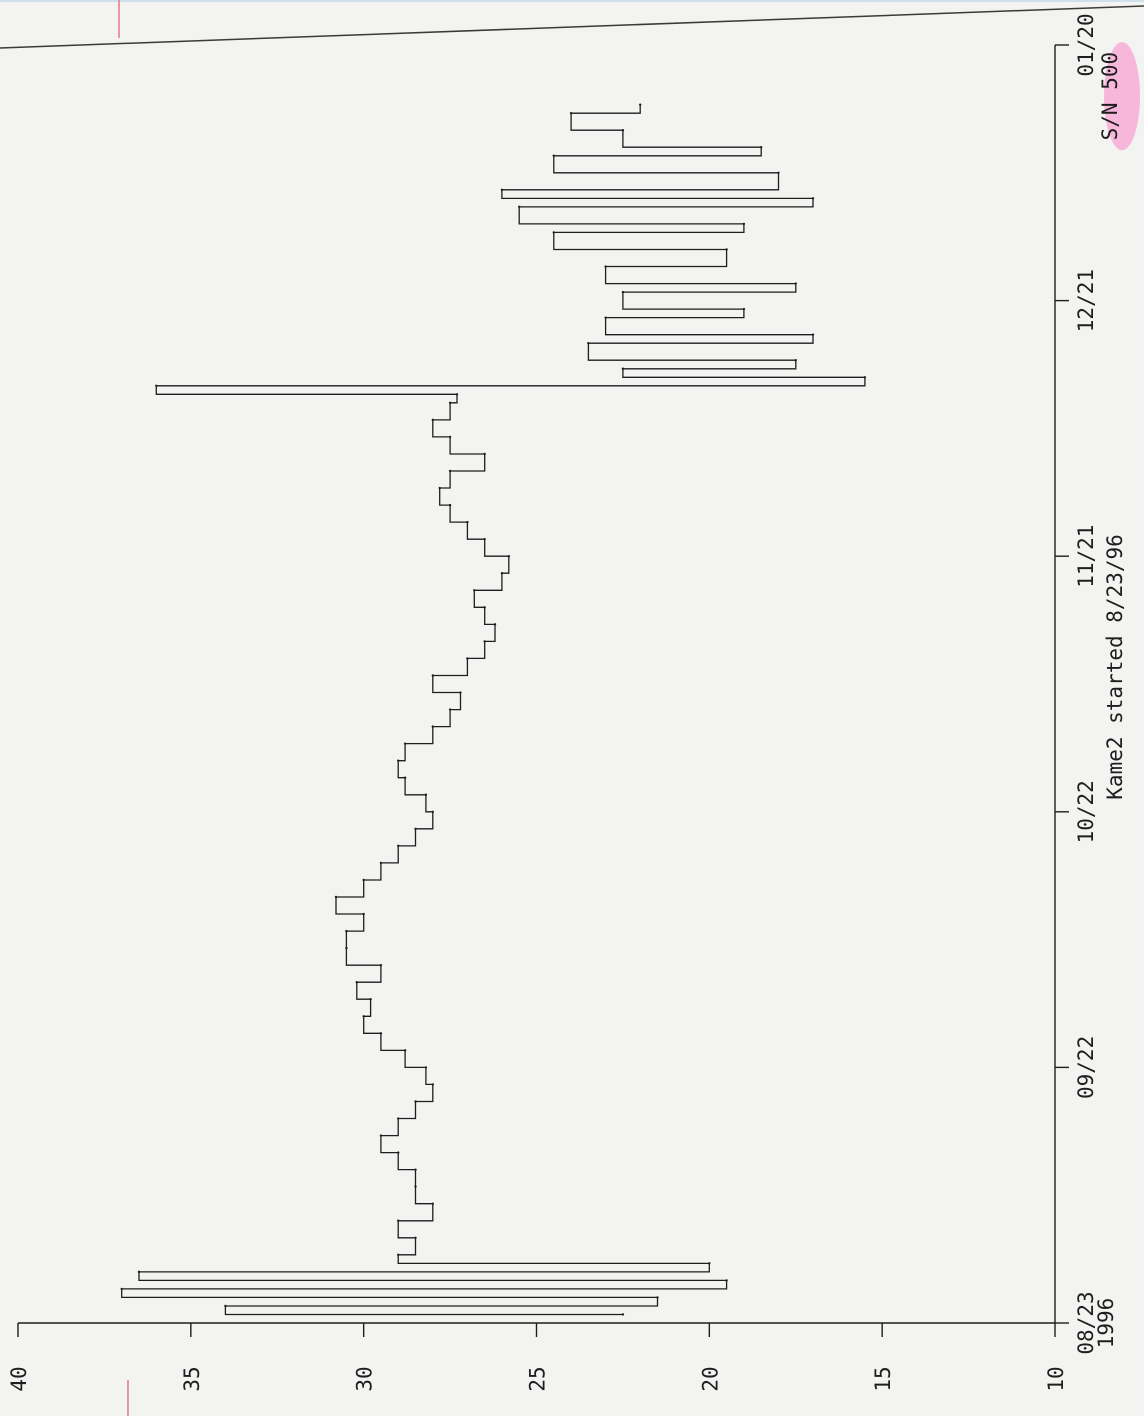  What do you see at coordinates (1086, 44) in the screenshot?
I see `date-tick-label: 01/20` at bounding box center [1086, 44].